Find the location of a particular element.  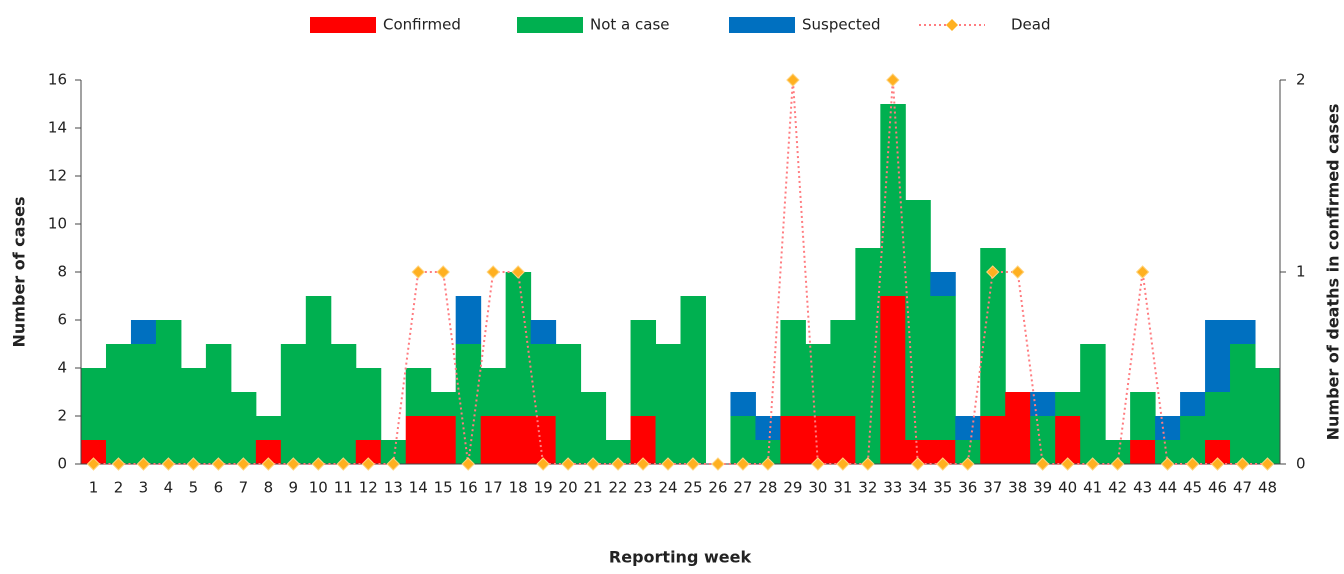

y-tick-label: 10 is located at coordinates (57, 224).